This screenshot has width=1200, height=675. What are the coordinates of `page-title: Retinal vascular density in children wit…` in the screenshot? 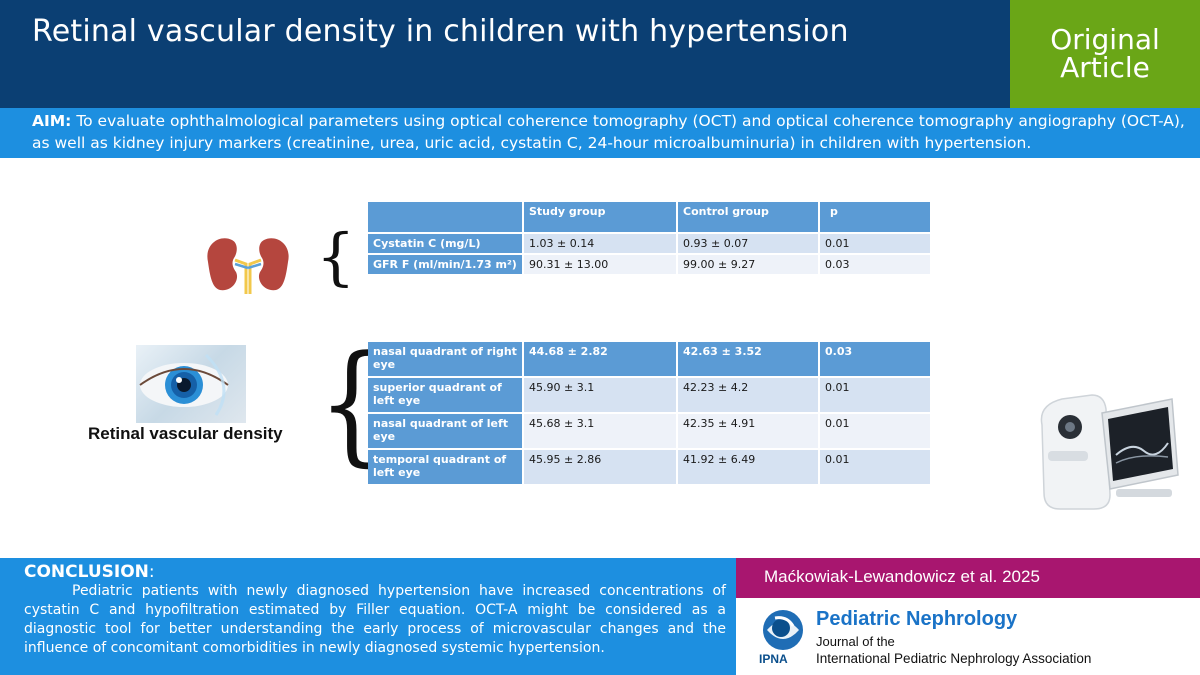 It's located at (440, 31).